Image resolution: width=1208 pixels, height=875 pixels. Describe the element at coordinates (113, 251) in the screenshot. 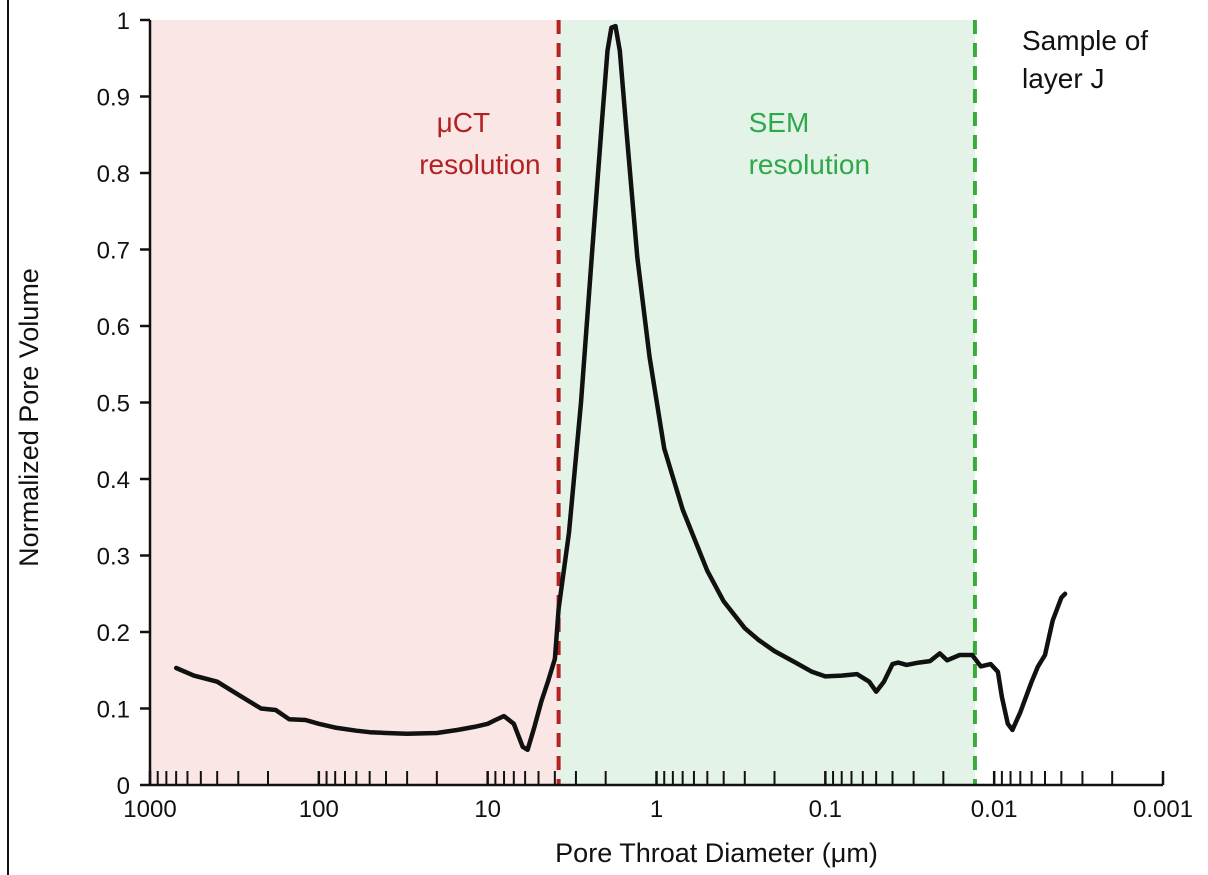

I see `y-tick-label: 0.7` at that location.